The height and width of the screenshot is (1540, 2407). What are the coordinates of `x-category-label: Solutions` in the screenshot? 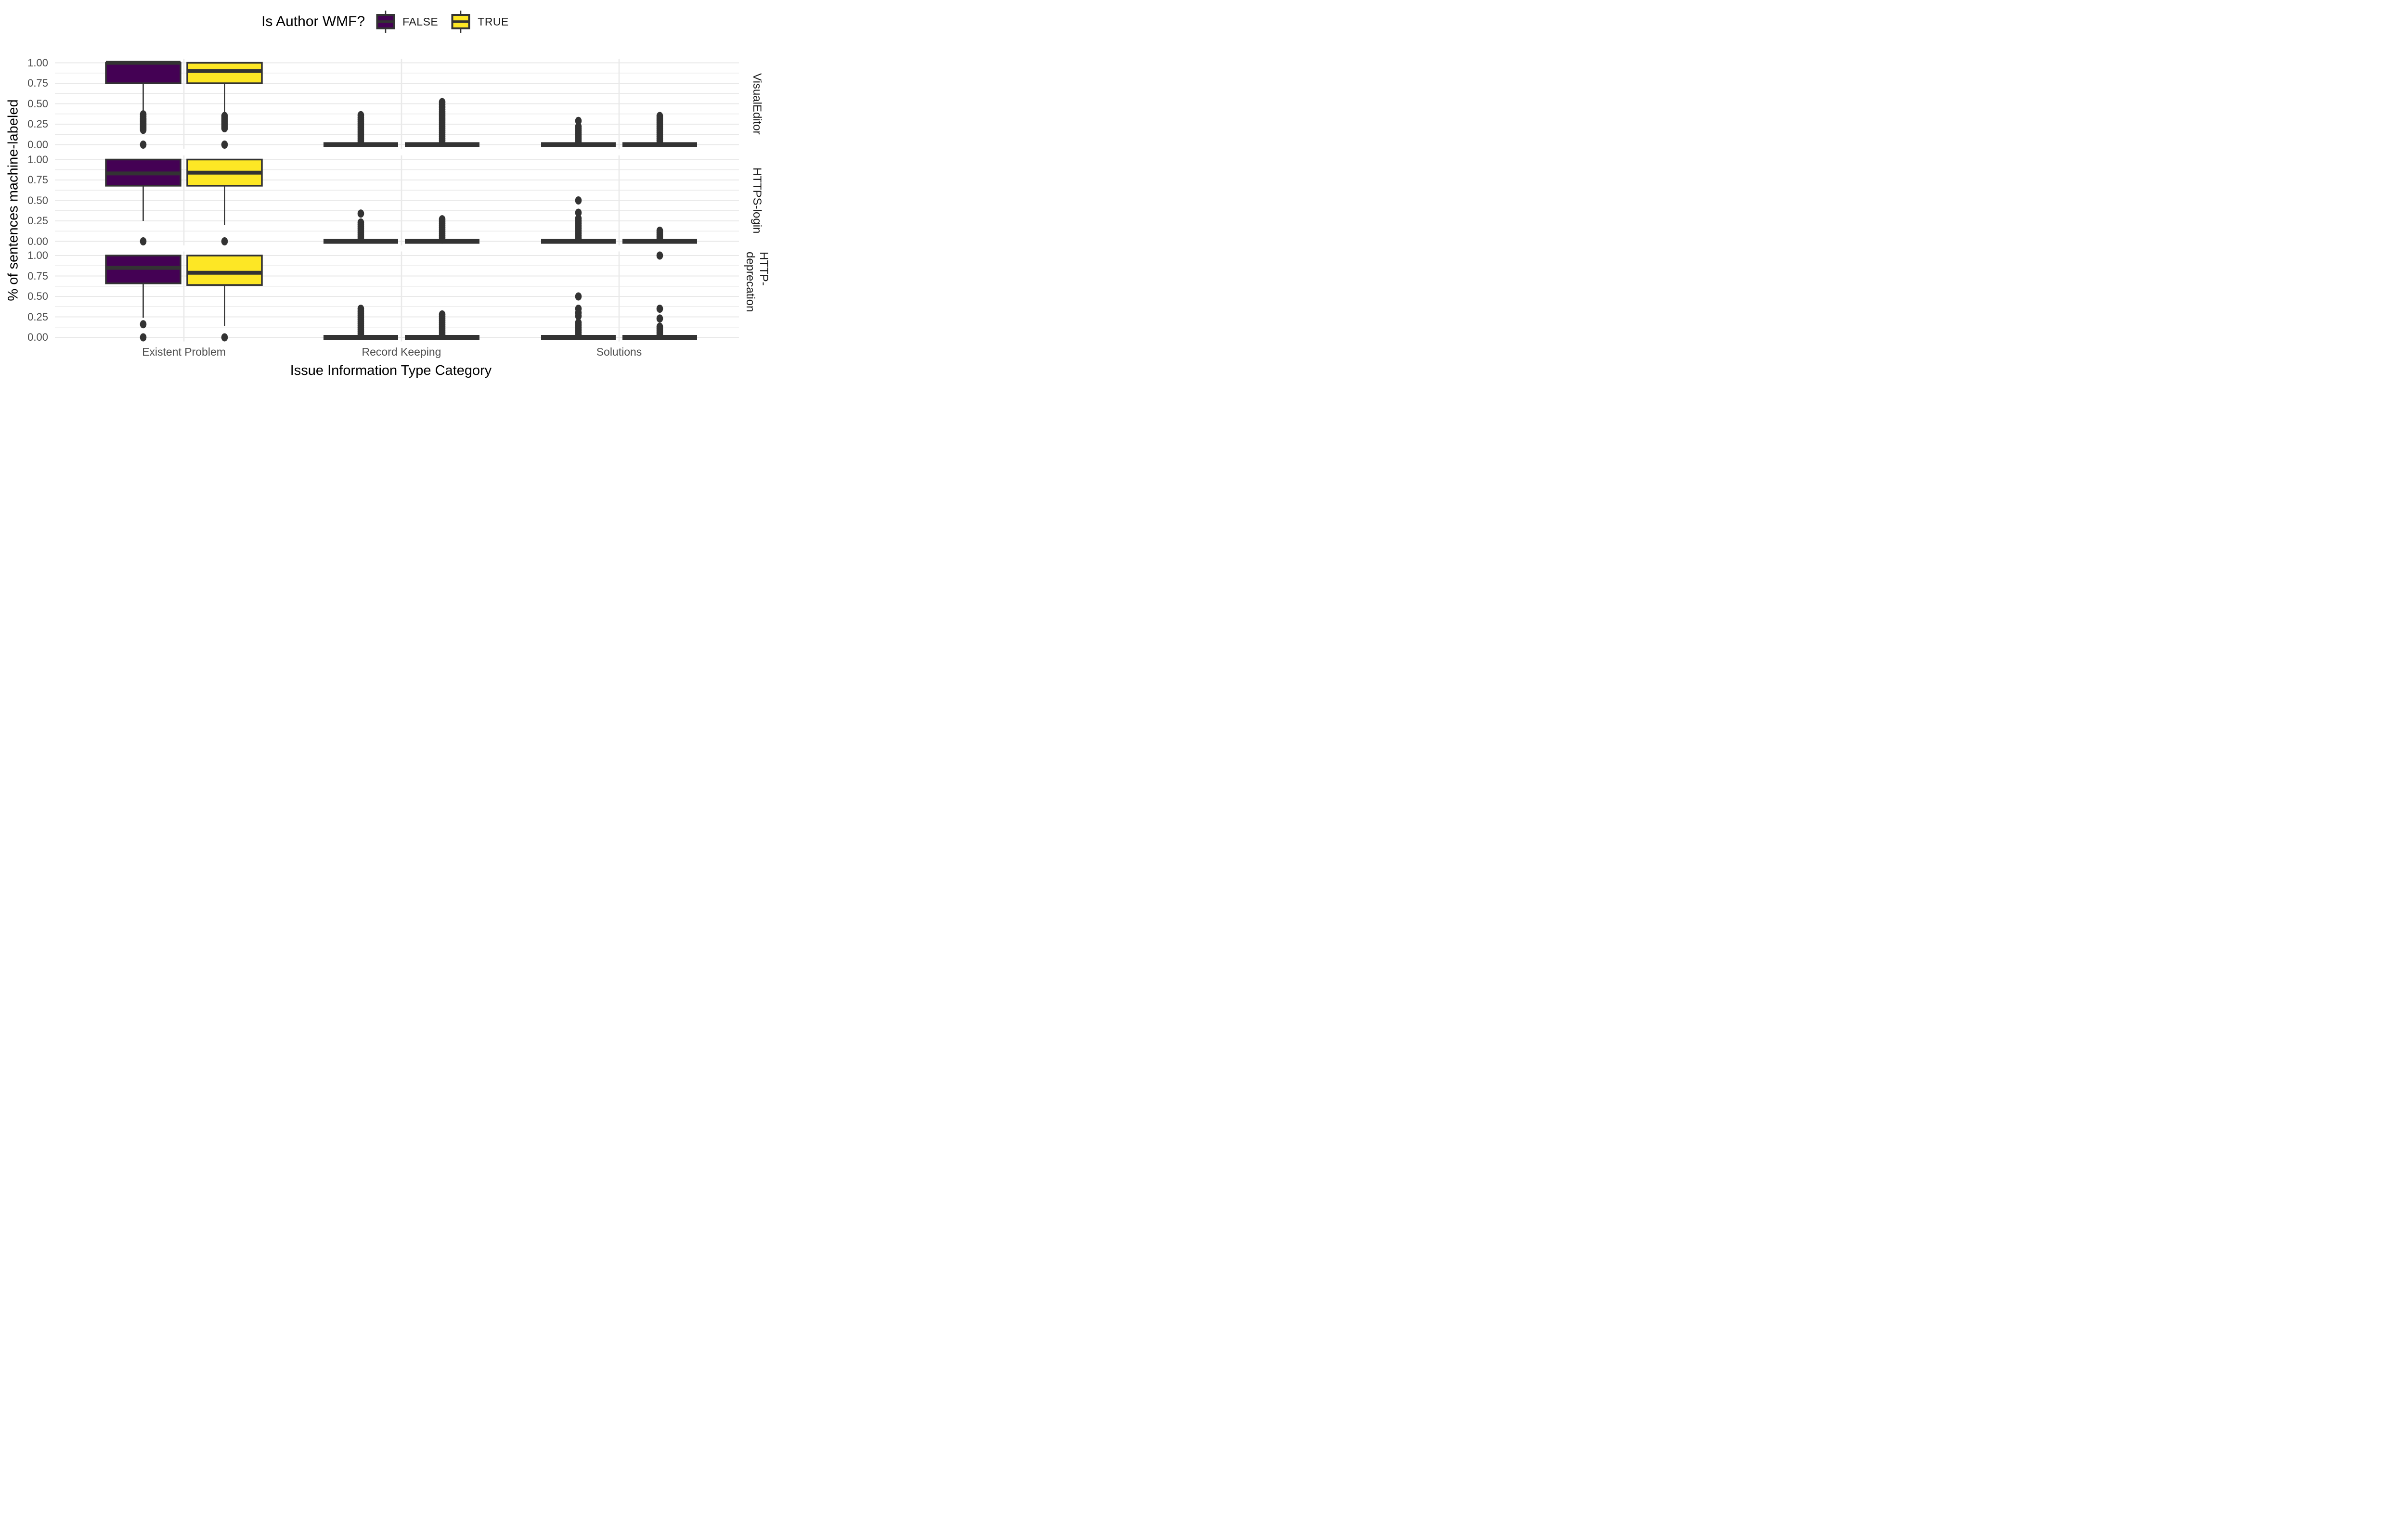 It's located at (619, 352).